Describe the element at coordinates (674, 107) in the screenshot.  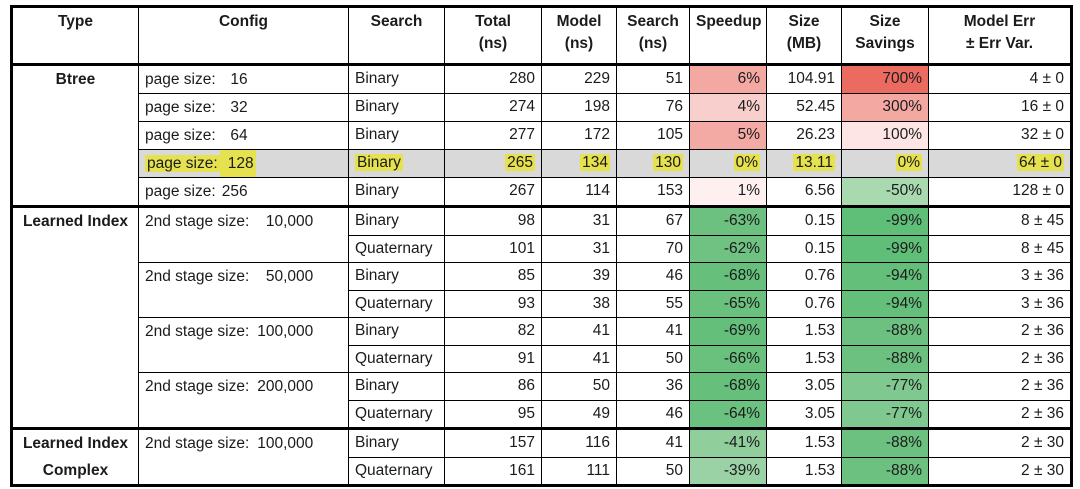
I see `cell-text: 76` at that location.